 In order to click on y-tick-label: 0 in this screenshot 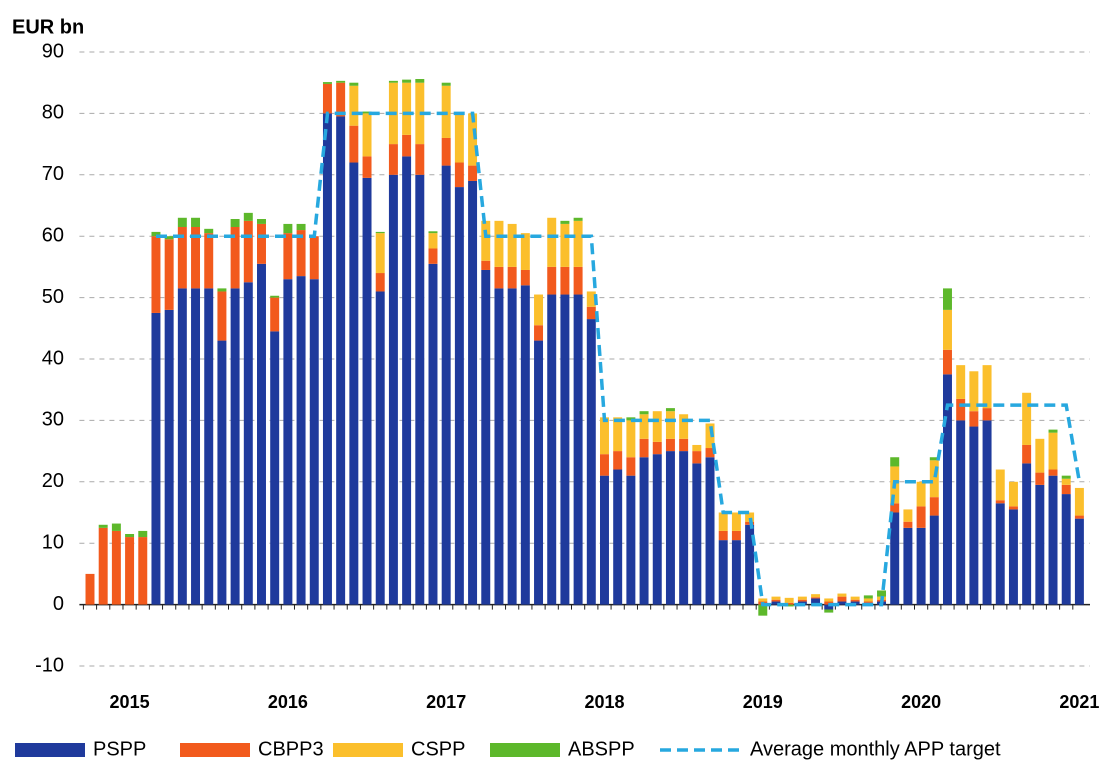, I will do `click(58, 604)`.